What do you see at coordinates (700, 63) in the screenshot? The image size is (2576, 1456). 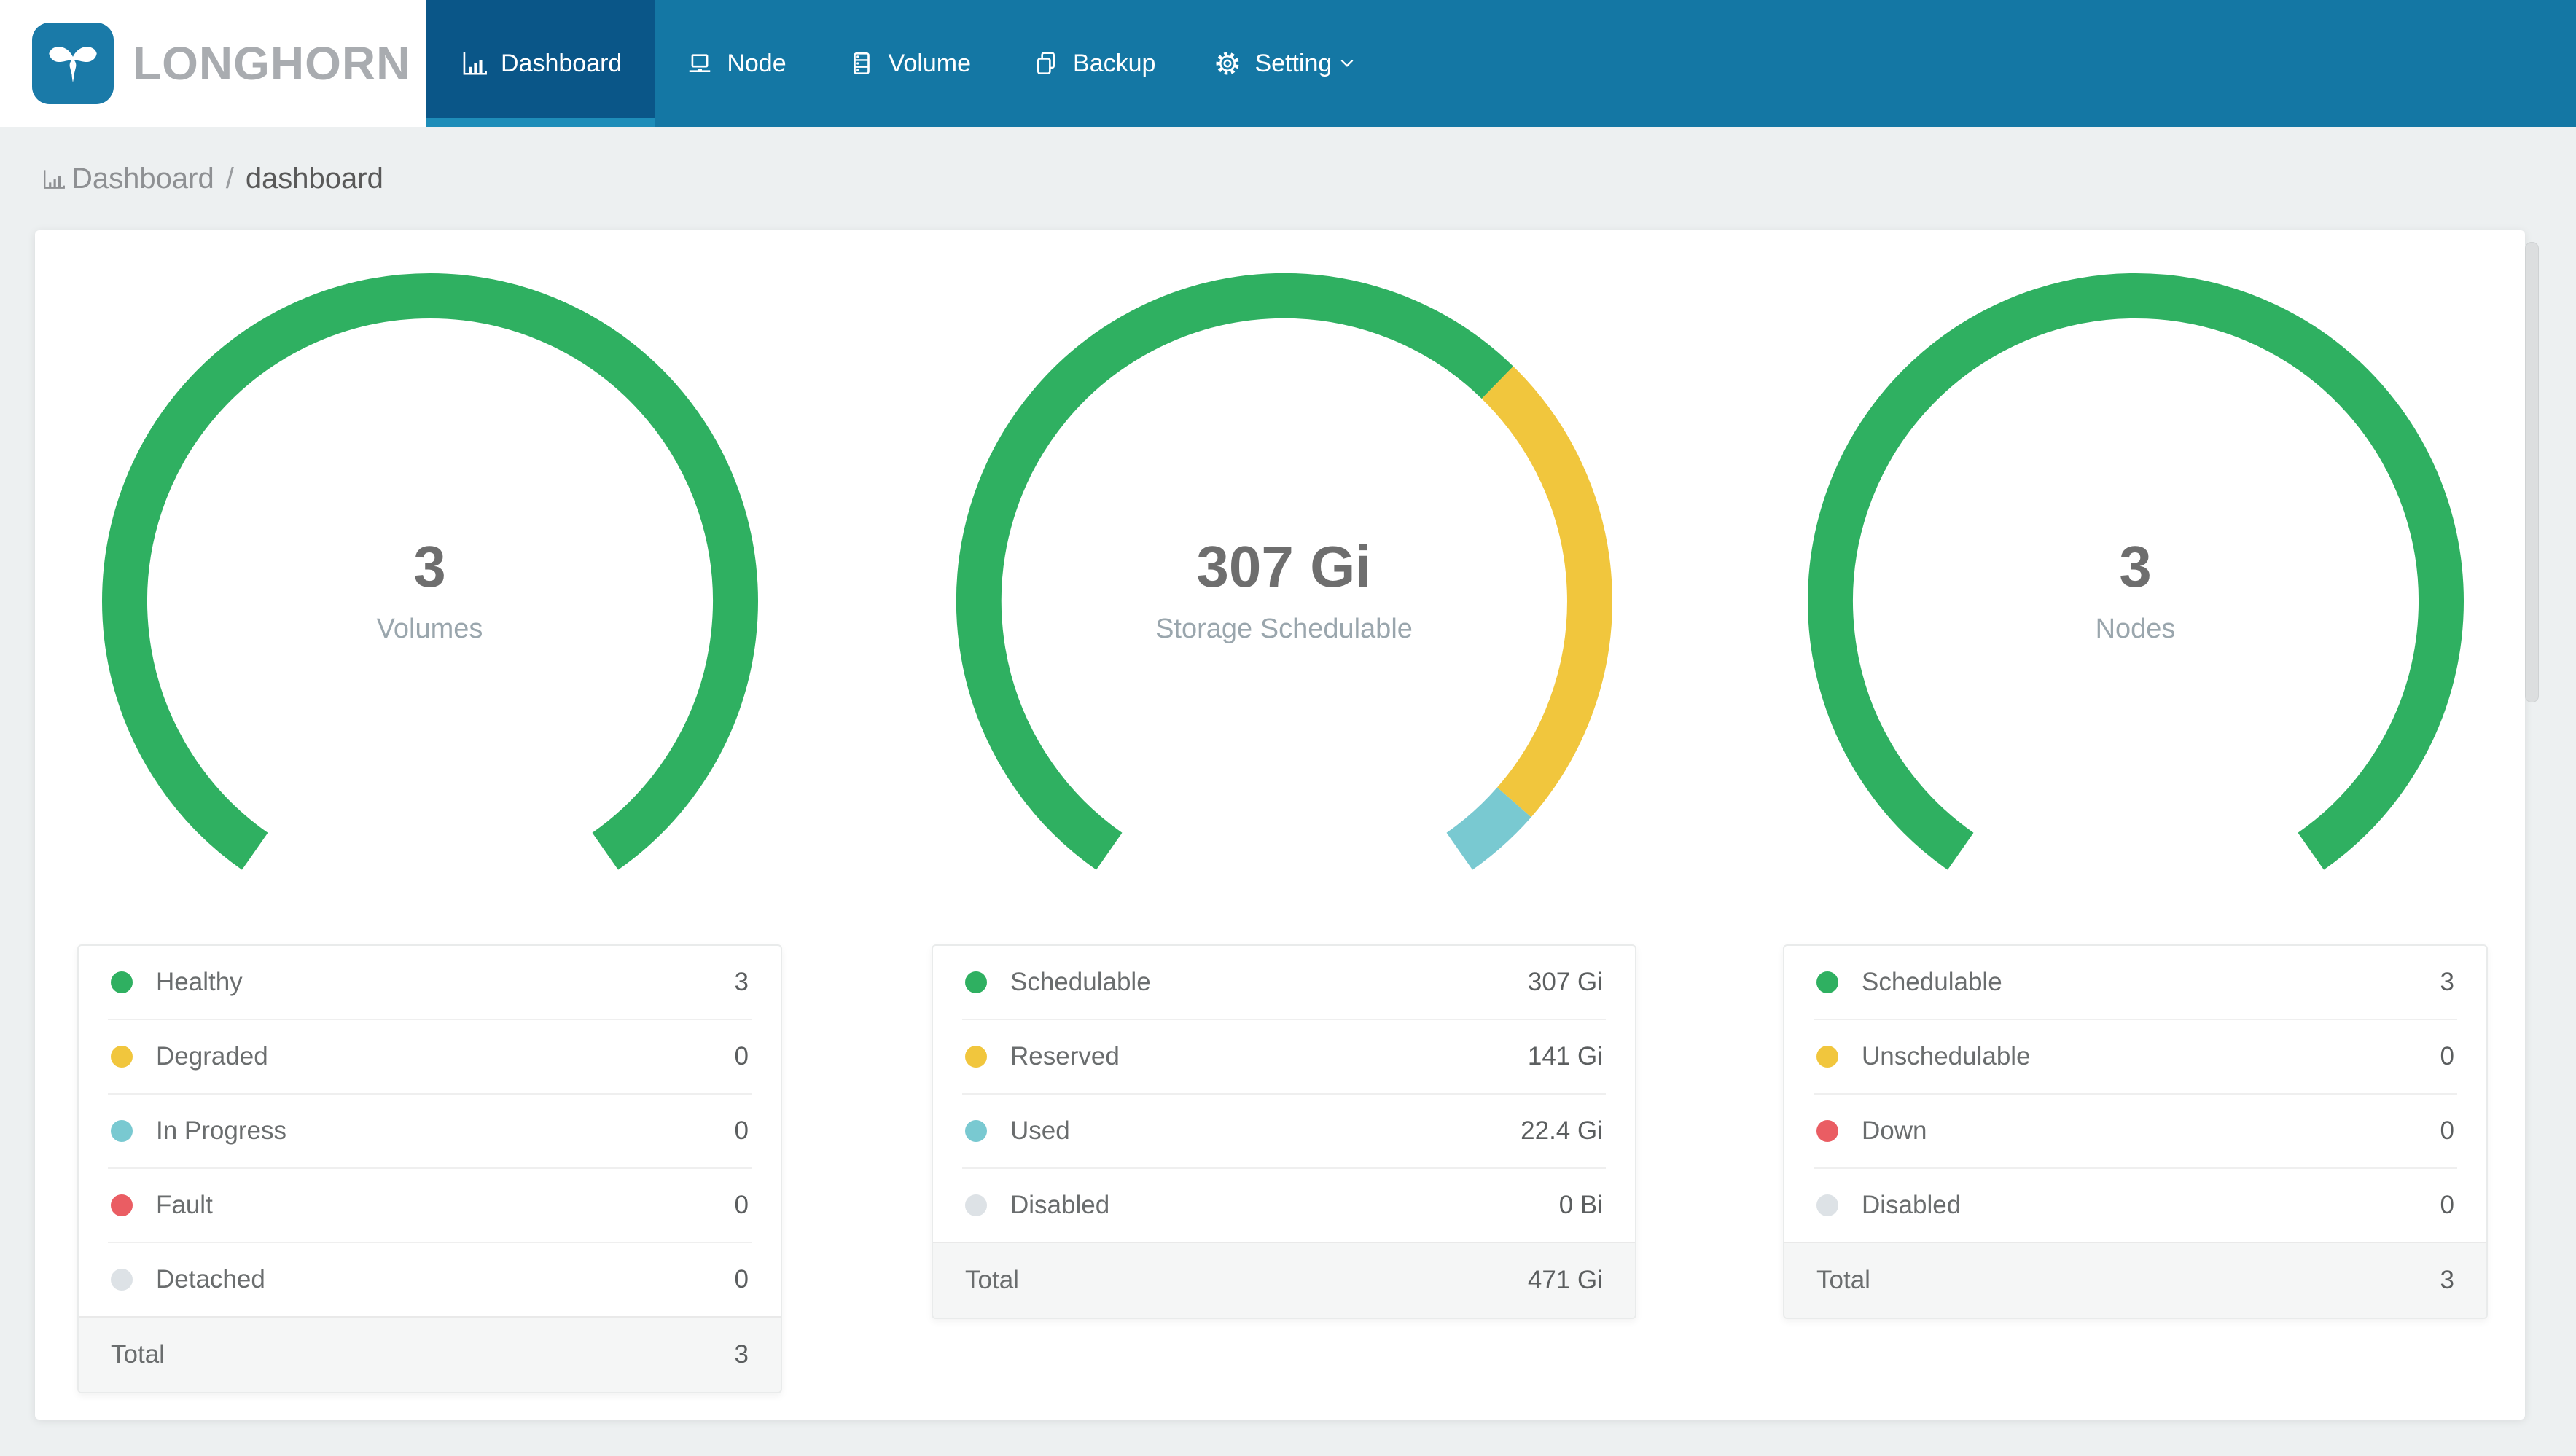 I see `laptop-icon` at bounding box center [700, 63].